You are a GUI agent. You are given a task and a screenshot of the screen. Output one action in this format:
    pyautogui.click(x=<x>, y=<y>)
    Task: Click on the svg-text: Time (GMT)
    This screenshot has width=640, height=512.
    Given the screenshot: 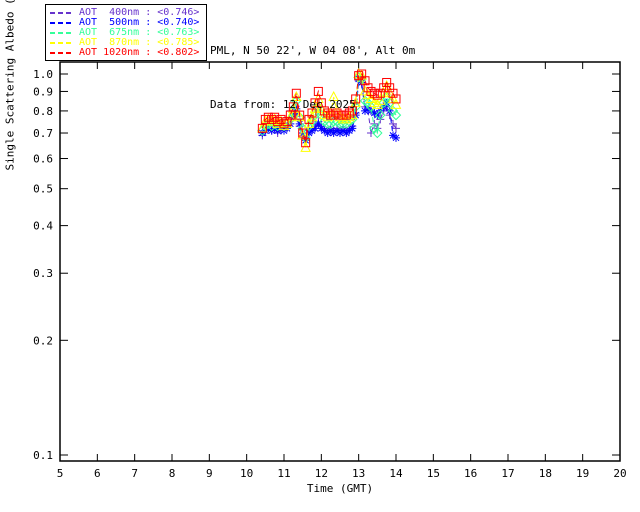 What is the action you would take?
    pyautogui.click(x=340, y=488)
    